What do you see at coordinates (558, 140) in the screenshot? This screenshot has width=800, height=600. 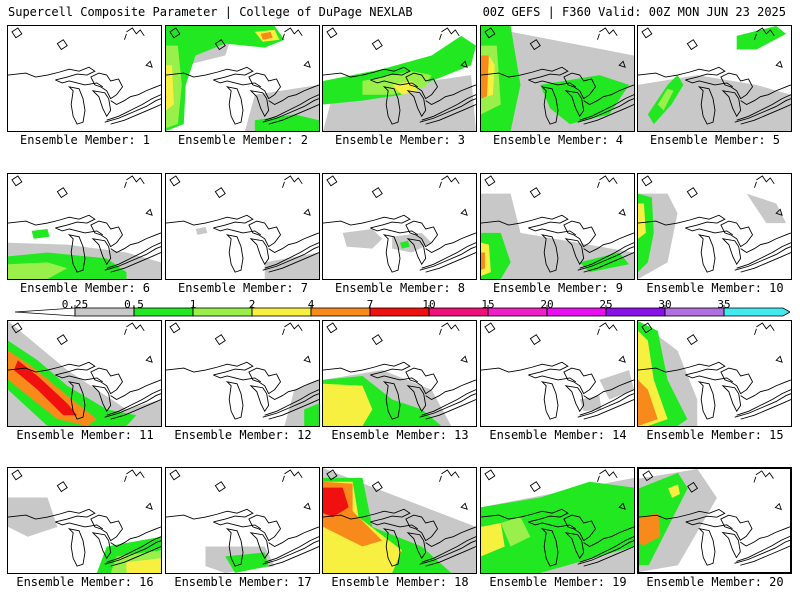 I see `ensemble-member-caption: Ensemble Member: 4` at bounding box center [558, 140].